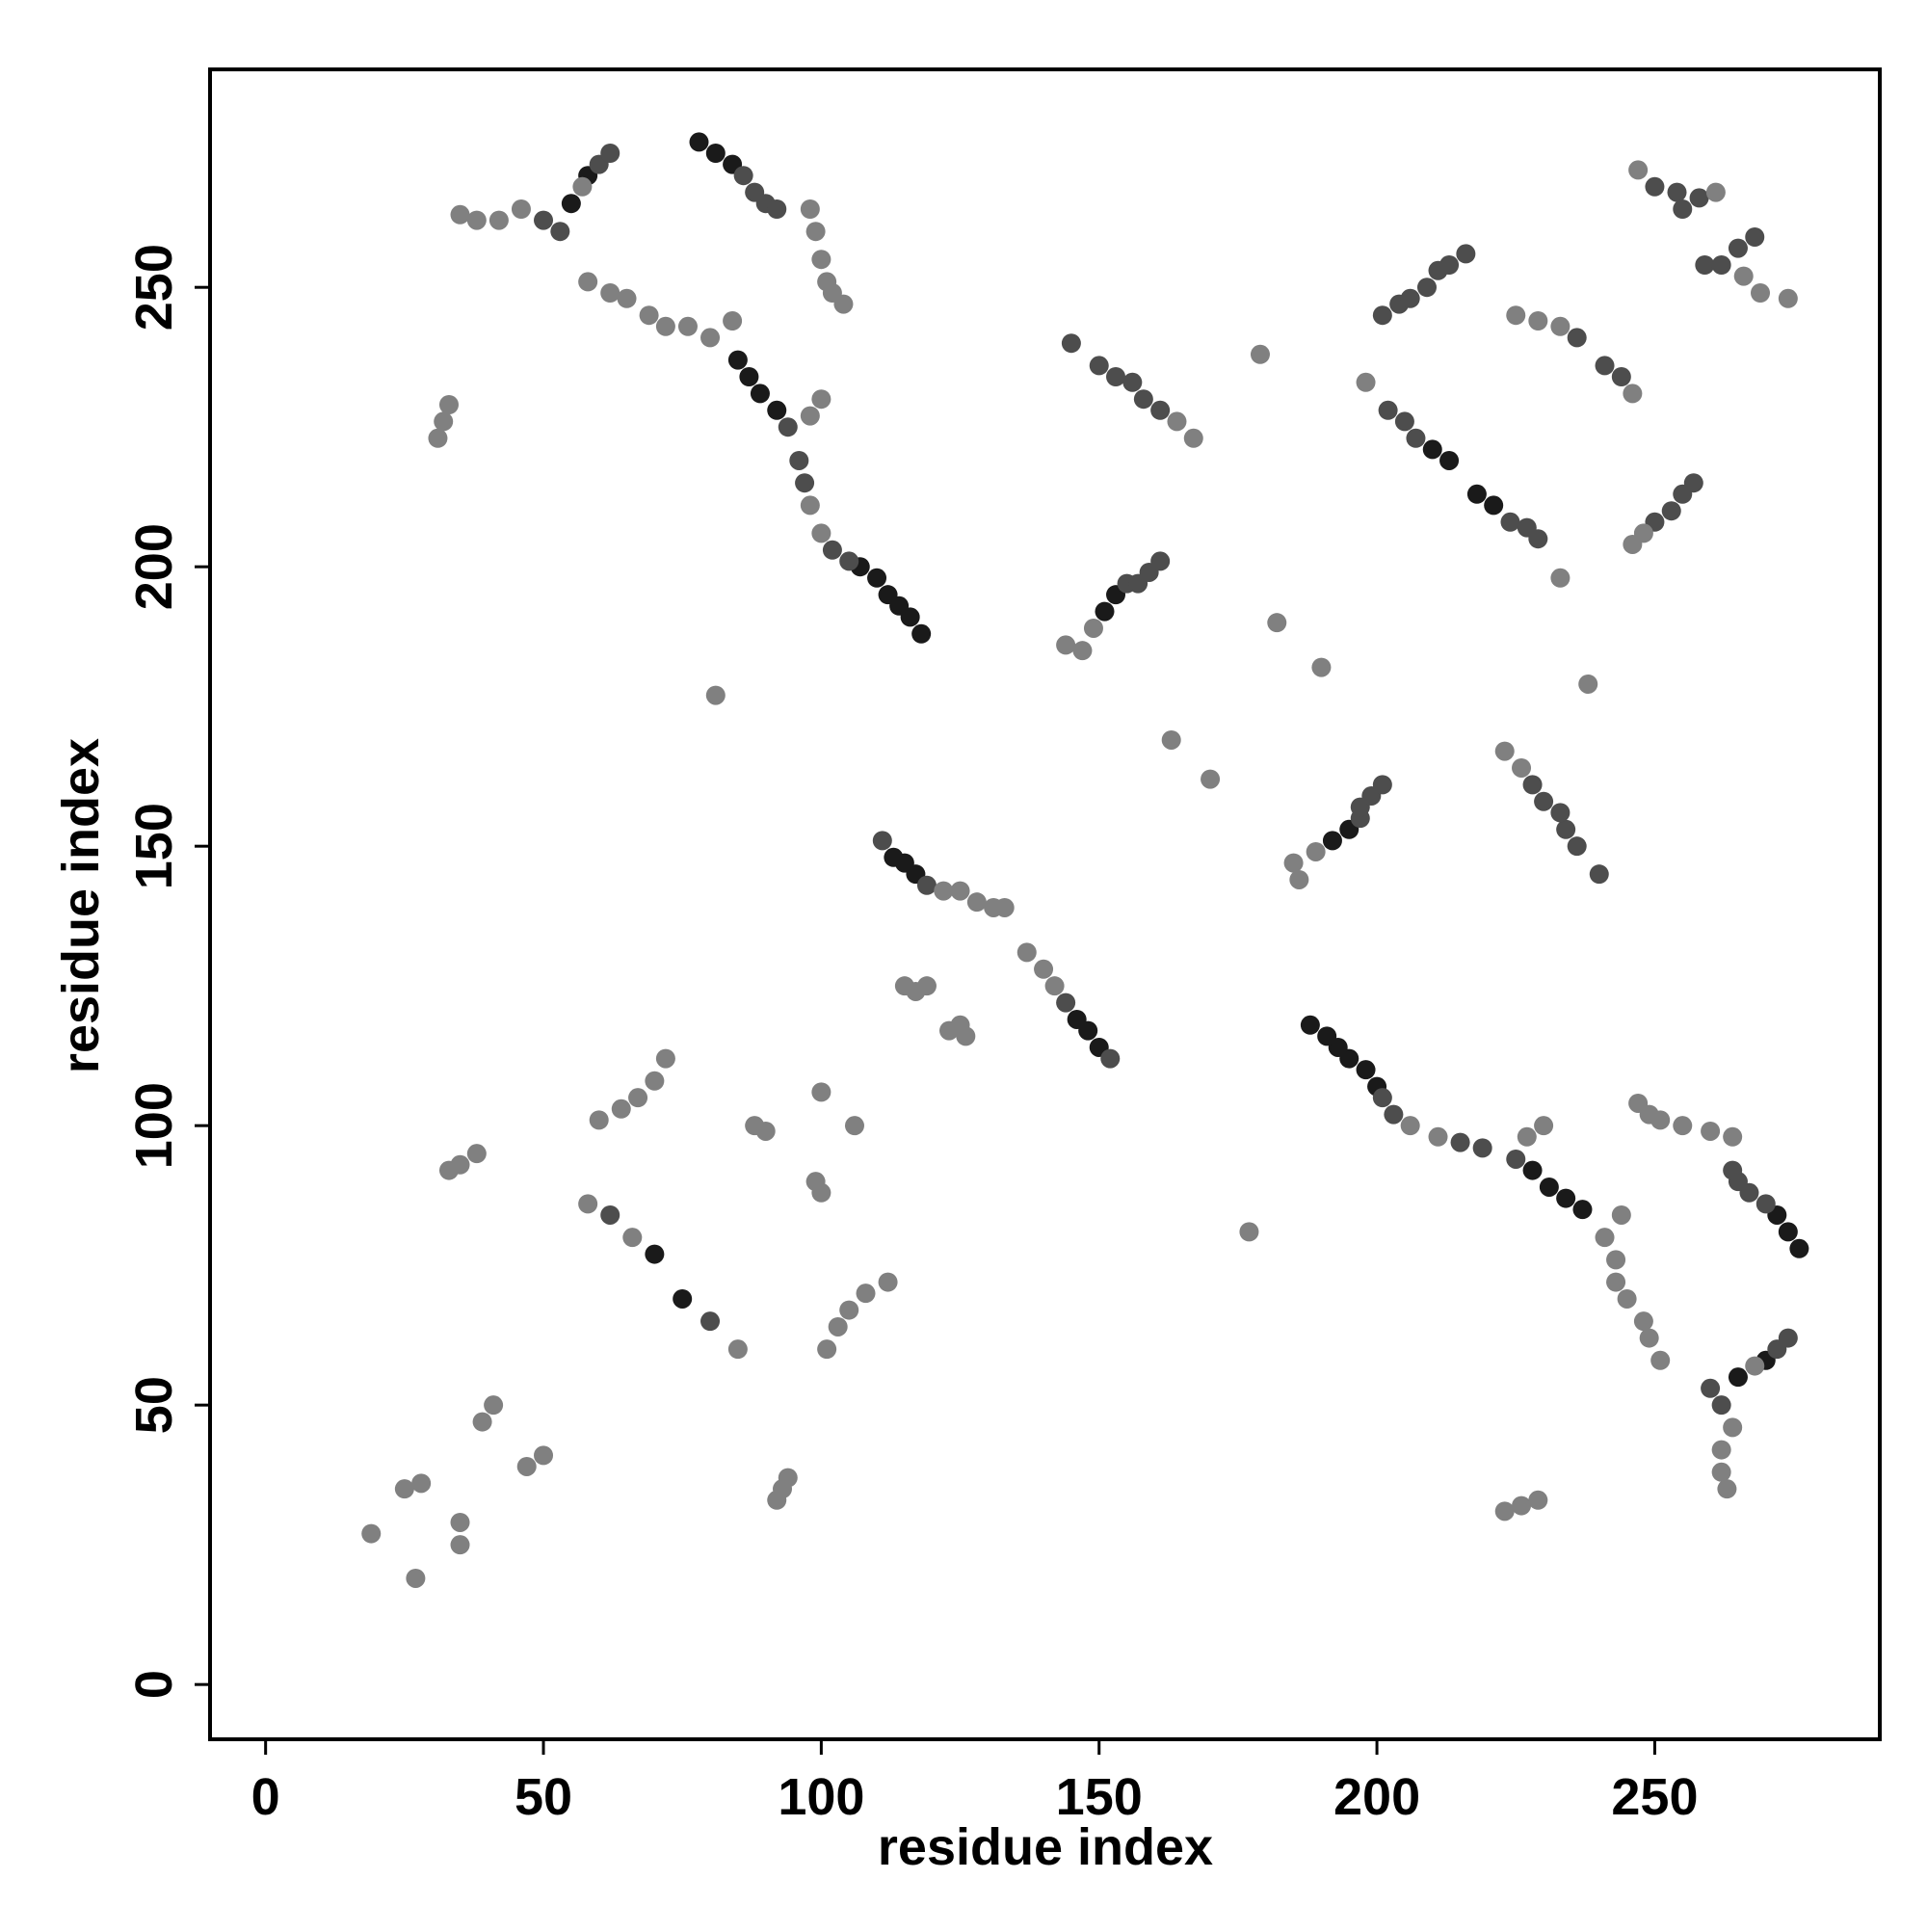 The width and height of the screenshot is (1927, 1932). Describe the element at coordinates (154, 287) in the screenshot. I see `y-tick-label: 250` at that location.